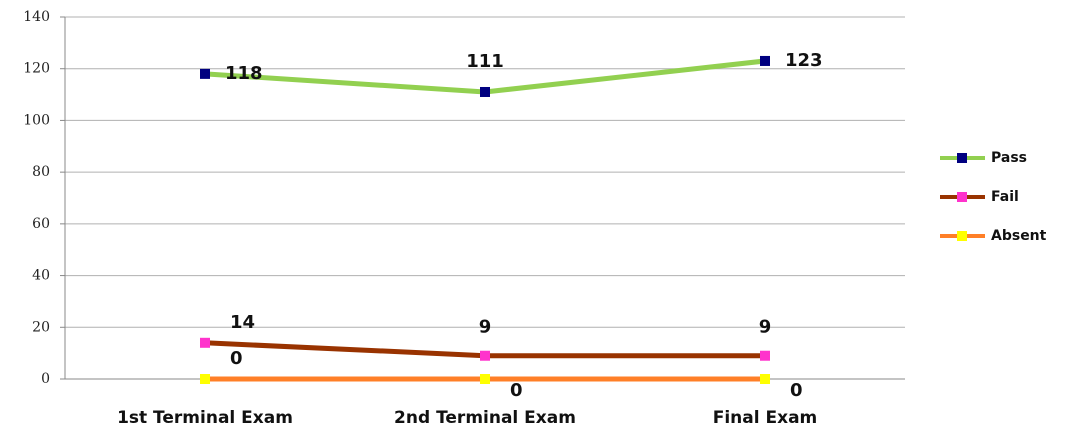  What do you see at coordinates (1009, 158) in the screenshot?
I see `legend-label: Pass` at bounding box center [1009, 158].